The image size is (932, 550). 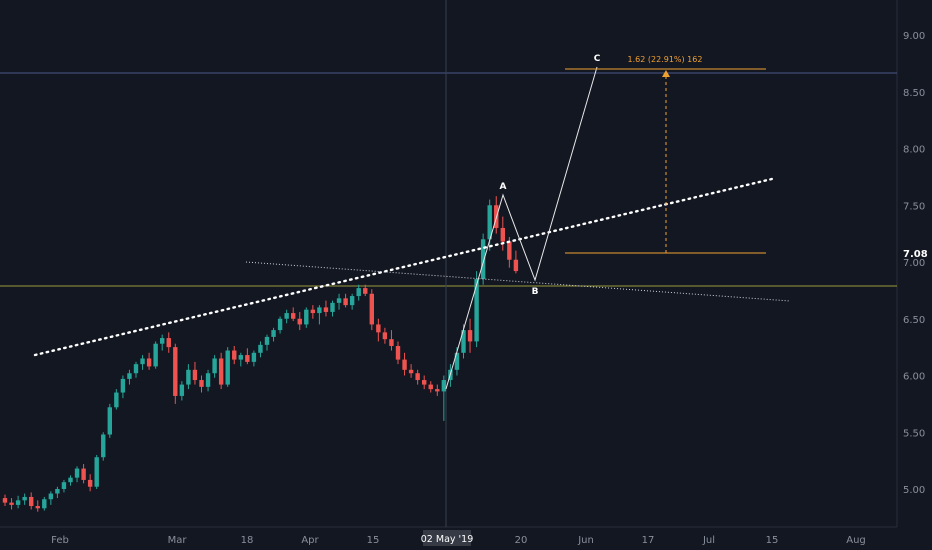 I want to click on y-tick-label: 5.00, so click(x=914, y=490).